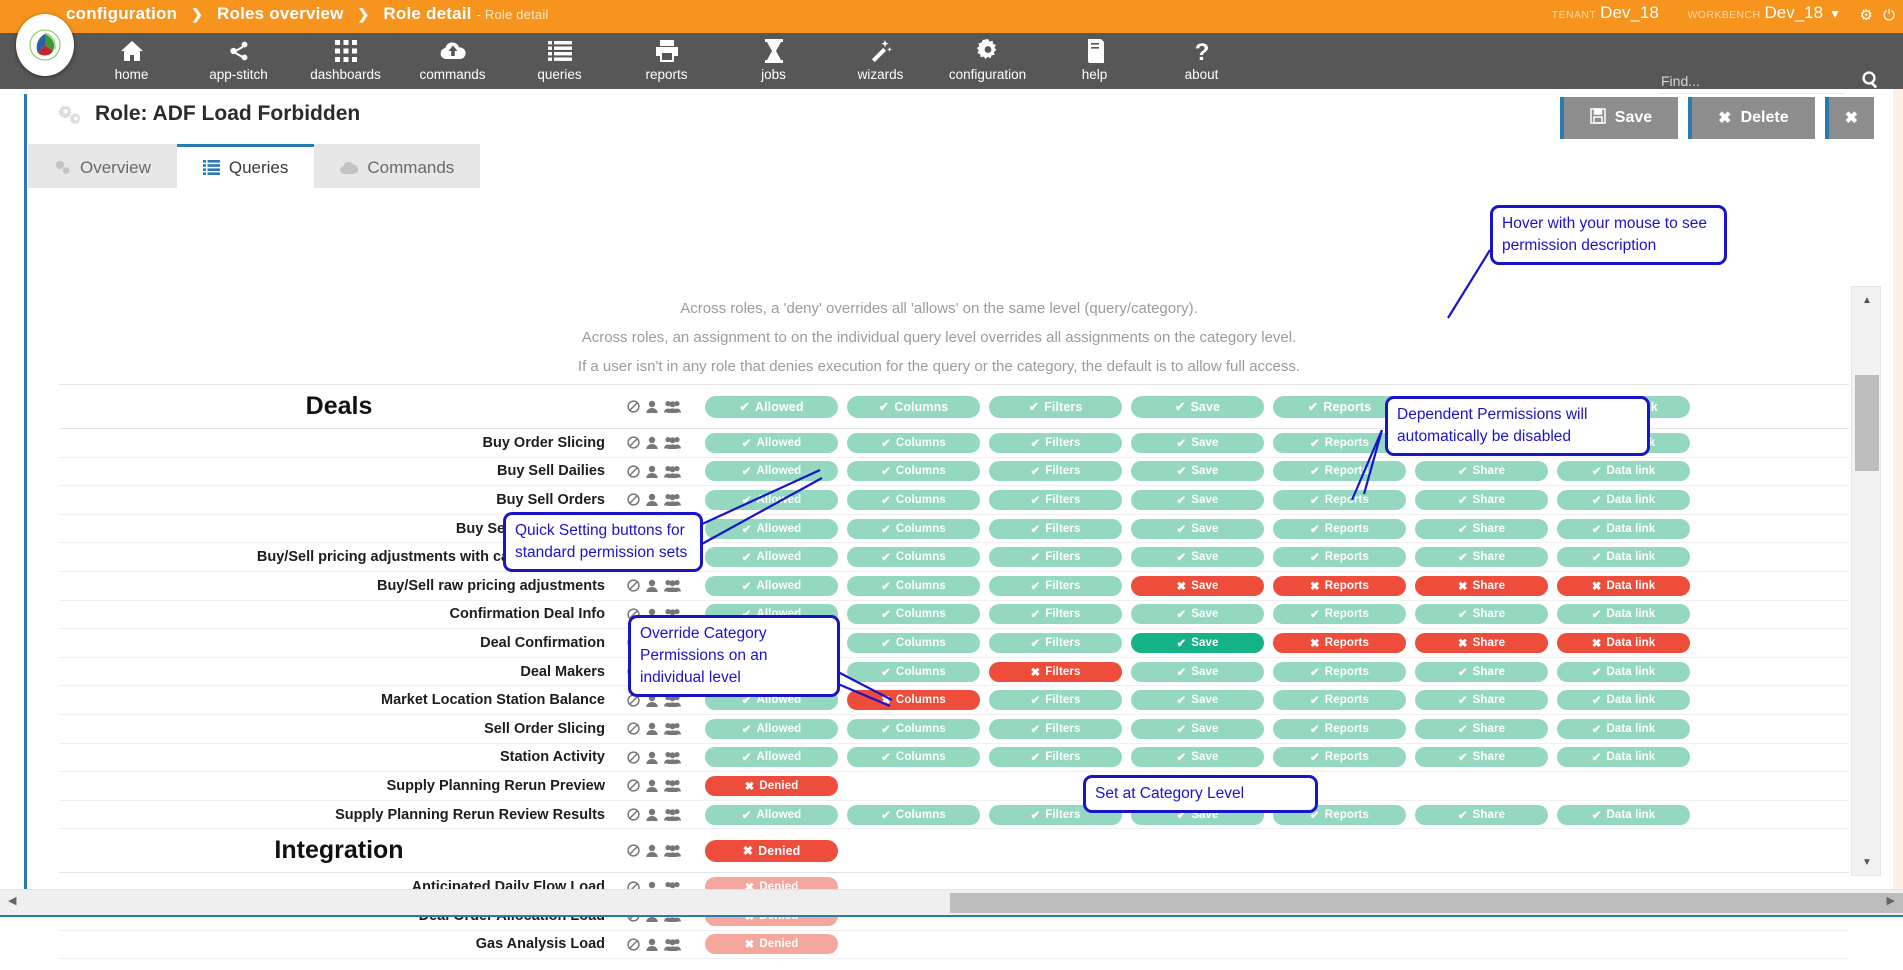  What do you see at coordinates (1867, 423) in the screenshot?
I see `vertical-scrollbar-thumb` at bounding box center [1867, 423].